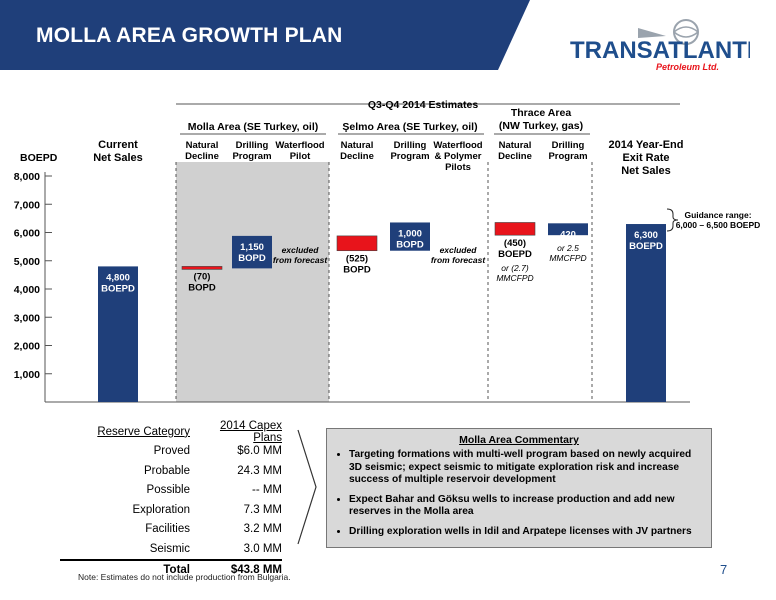 The height and width of the screenshot is (600, 776). What do you see at coordinates (262, 509) in the screenshot?
I see `table-cell-capex: 7.3 MM` at bounding box center [262, 509].